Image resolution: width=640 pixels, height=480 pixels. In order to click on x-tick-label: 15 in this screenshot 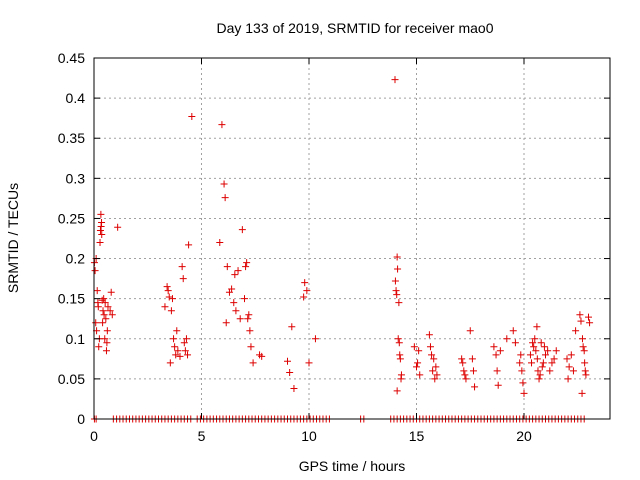, I will do `click(417, 436)`.